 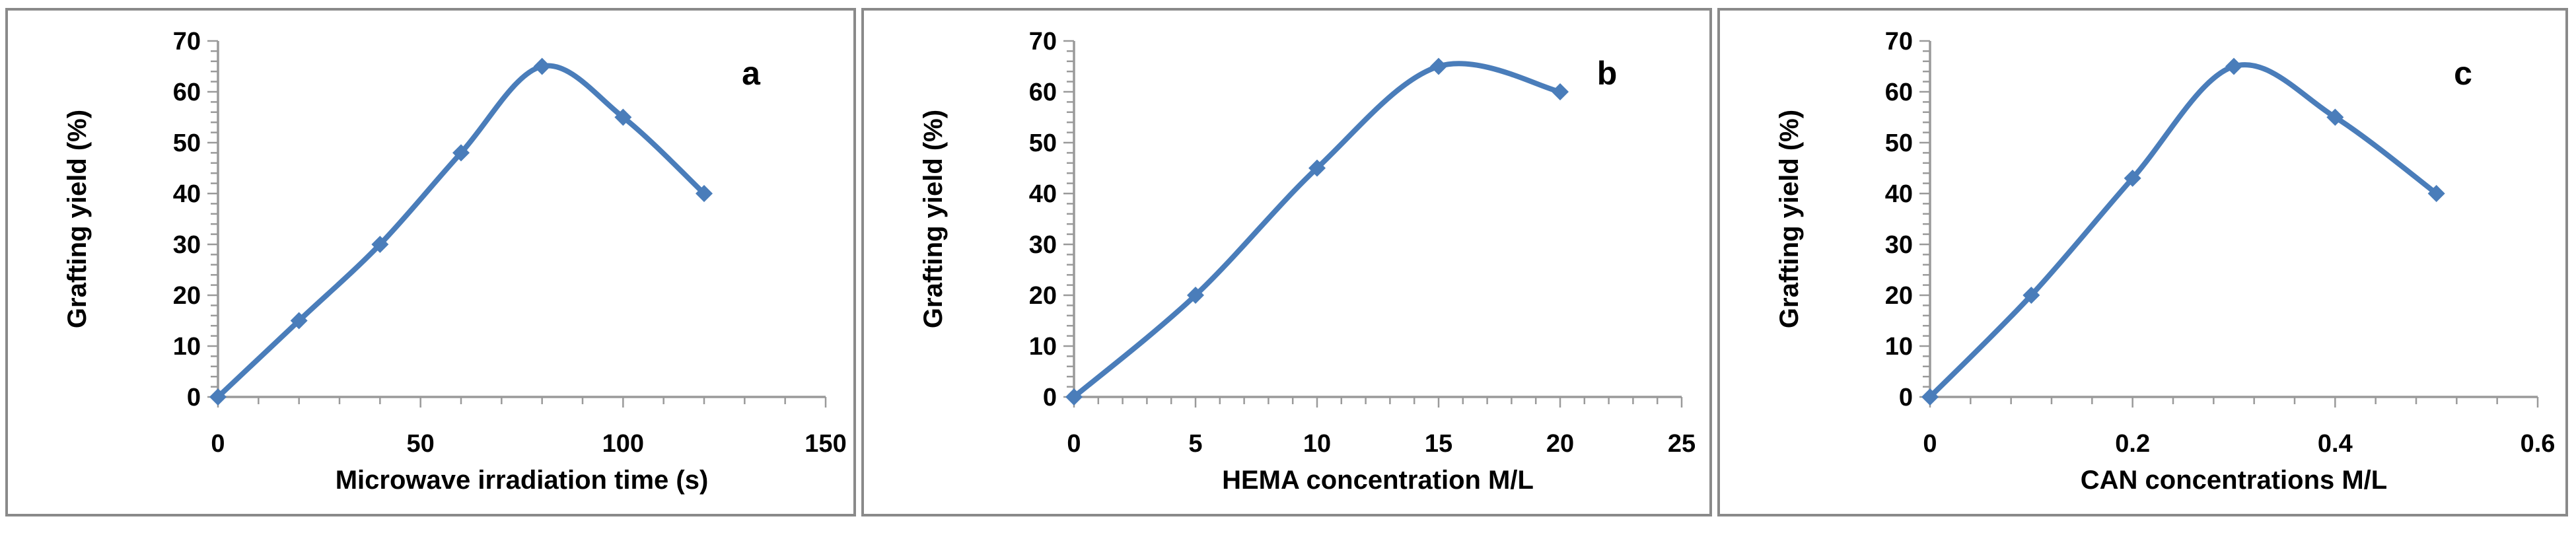 What do you see at coordinates (2539, 444) in the screenshot?
I see `x-tick-label: 0.6` at bounding box center [2539, 444].